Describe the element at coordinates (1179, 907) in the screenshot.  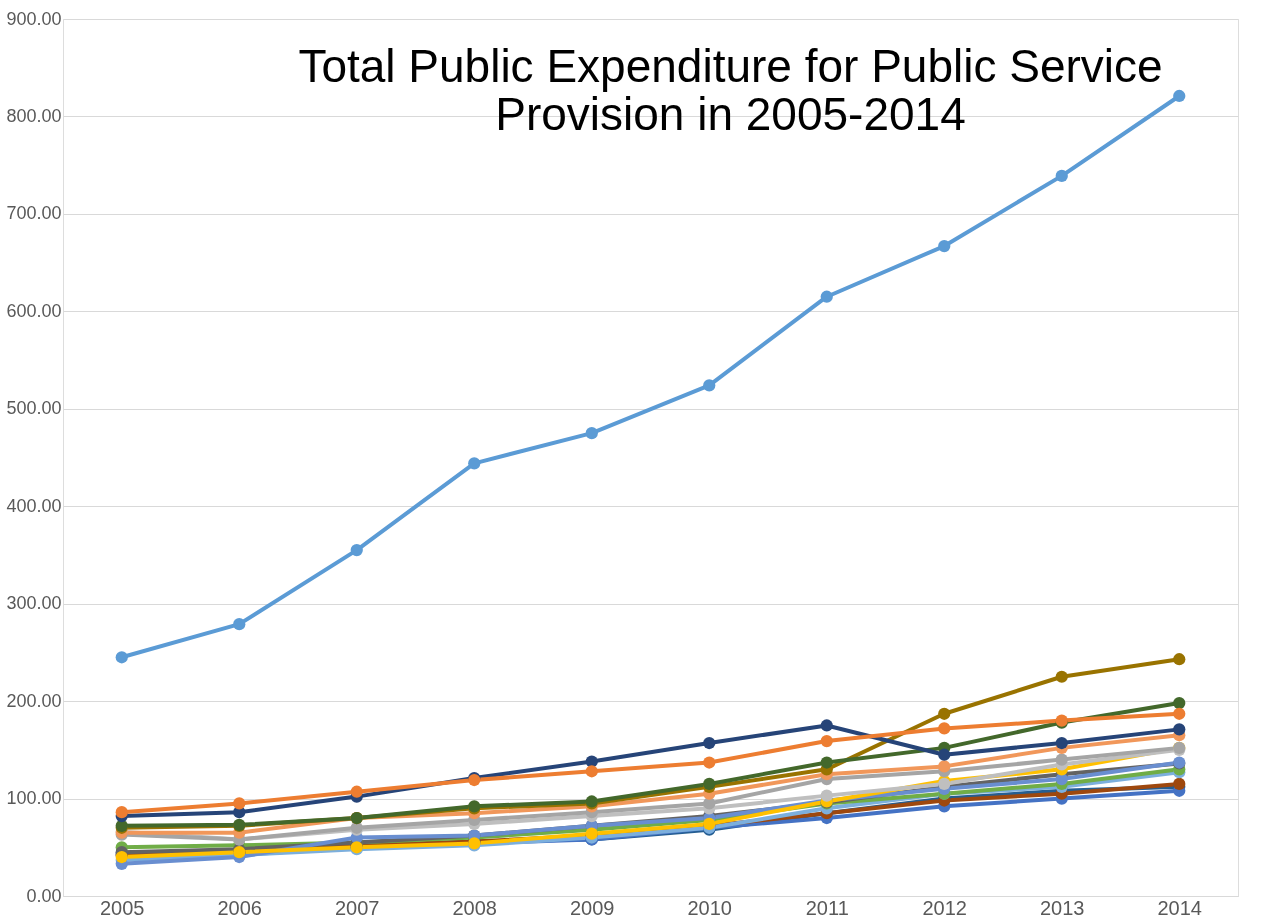
I see `x-tick-label: 2014` at that location.